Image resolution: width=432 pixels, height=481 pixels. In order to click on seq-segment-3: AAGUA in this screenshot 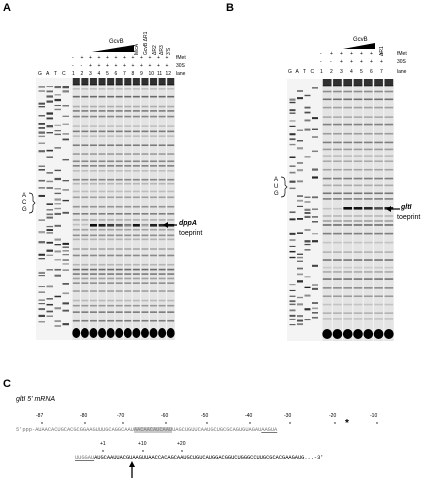, I will do `click(269, 430)`.